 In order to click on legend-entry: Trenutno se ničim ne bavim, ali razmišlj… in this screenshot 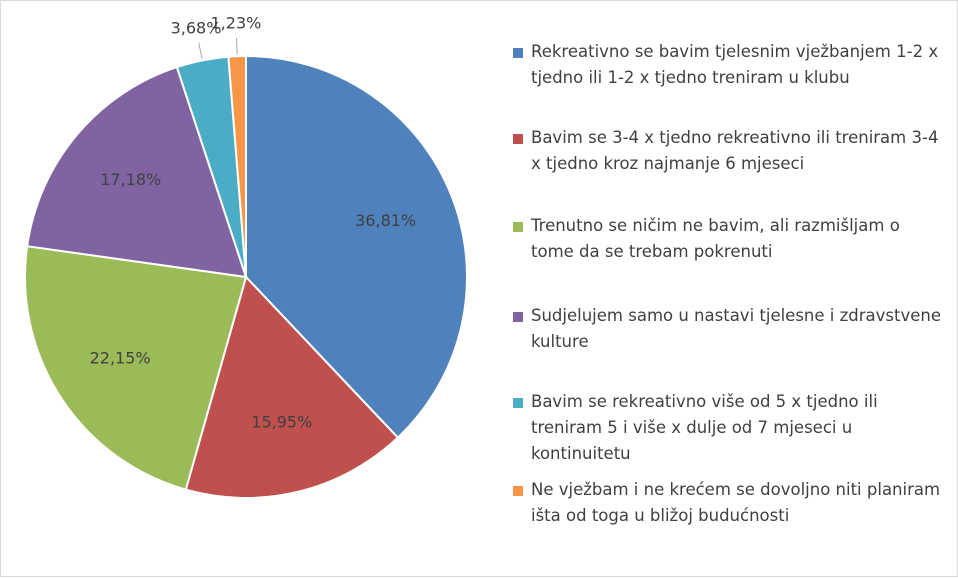, I will do `click(728, 239)`.